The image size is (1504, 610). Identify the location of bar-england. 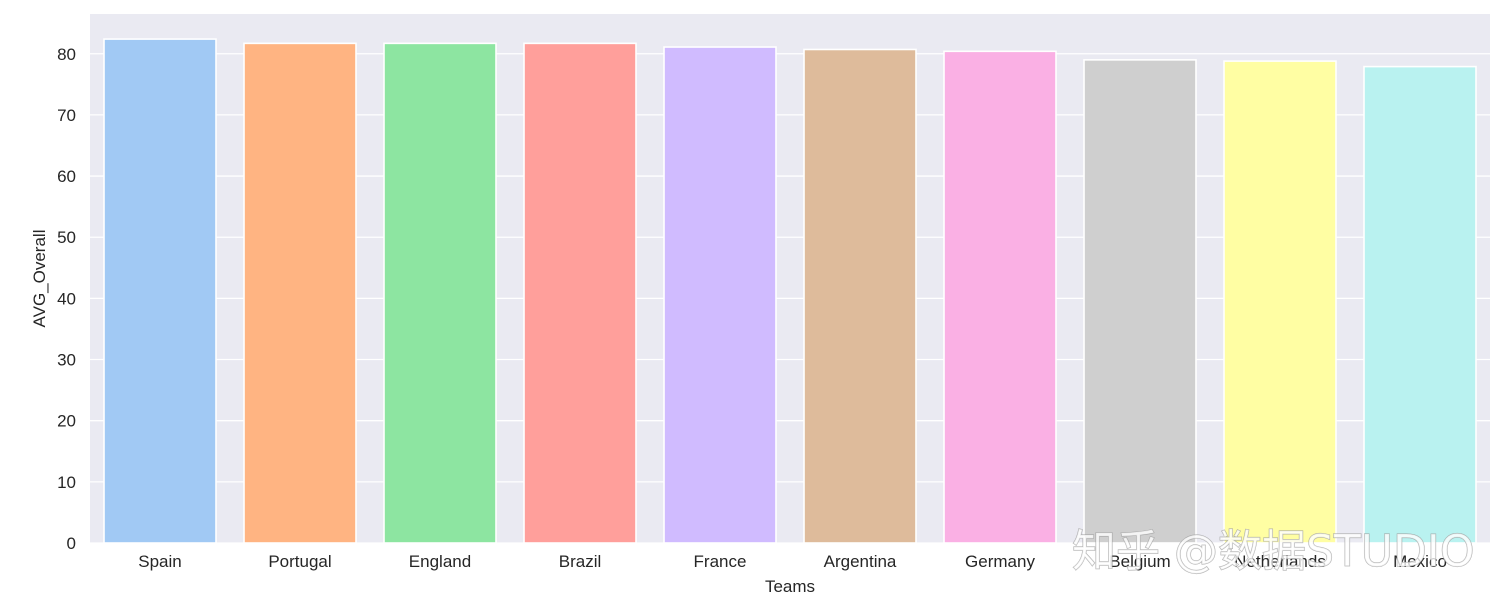
(440, 293).